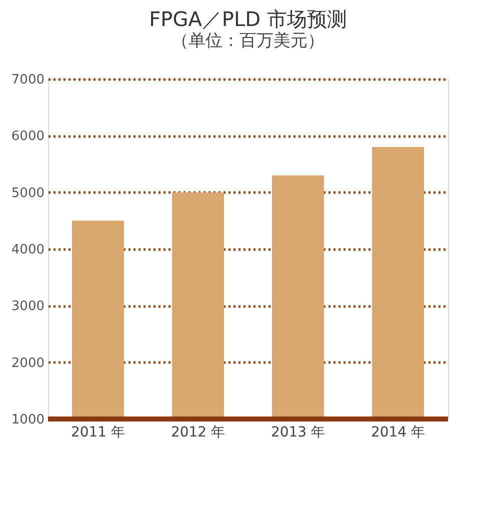 The height and width of the screenshot is (507, 500). What do you see at coordinates (248, 41) in the screenshot?
I see `chart-subtitle: （单位：百万美元）` at bounding box center [248, 41].